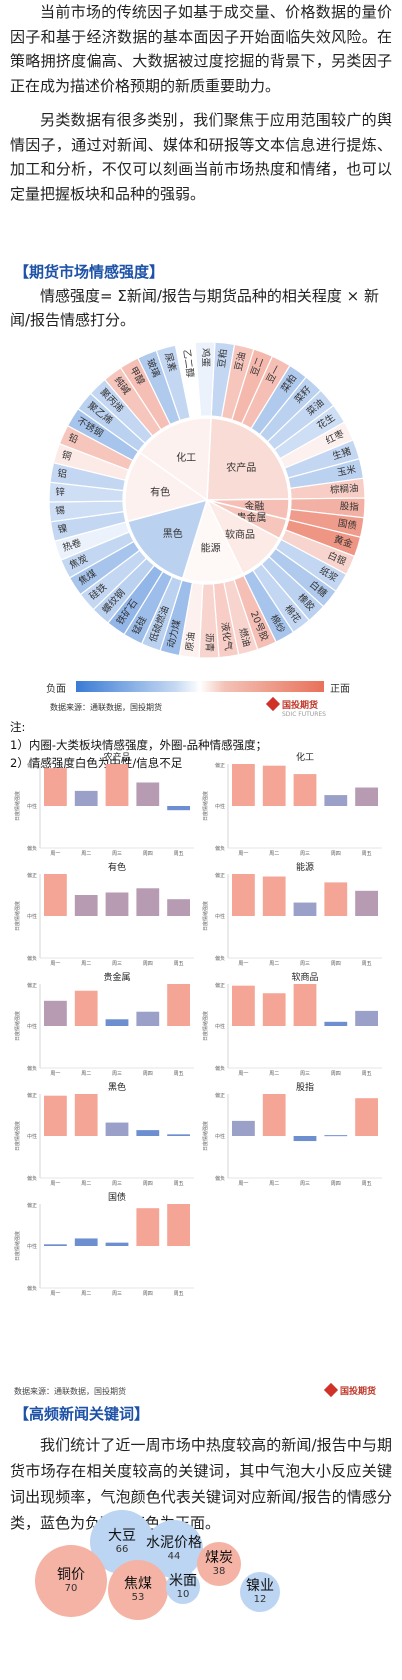 The height and width of the screenshot is (1680, 402). Describe the element at coordinates (274, 1009) in the screenshot. I see `bar-软商品-周二` at that location.